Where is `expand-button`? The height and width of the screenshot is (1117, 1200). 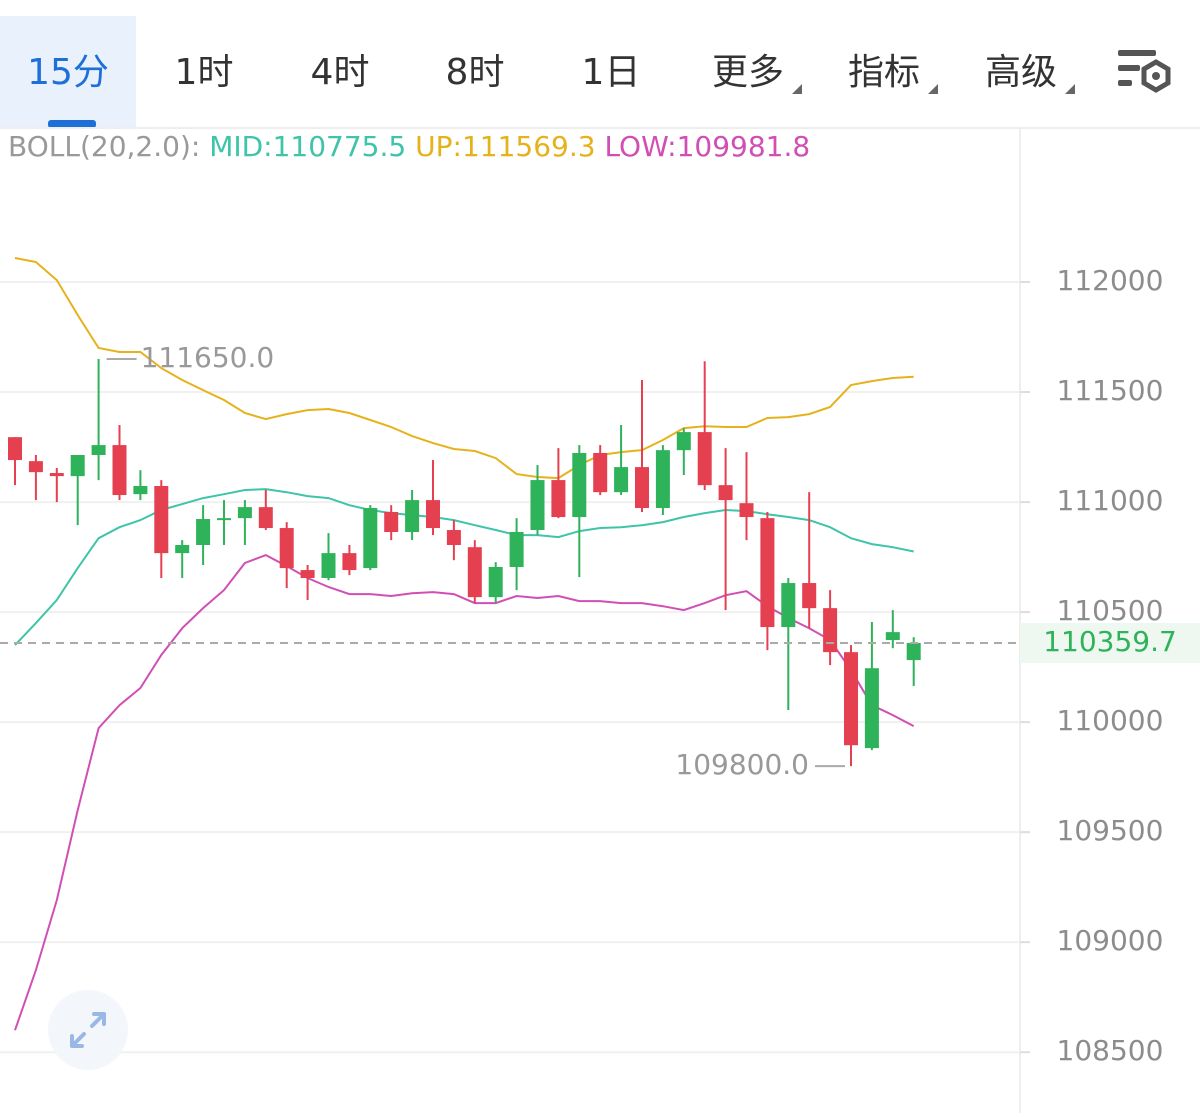 expand-button is located at coordinates (88, 1030).